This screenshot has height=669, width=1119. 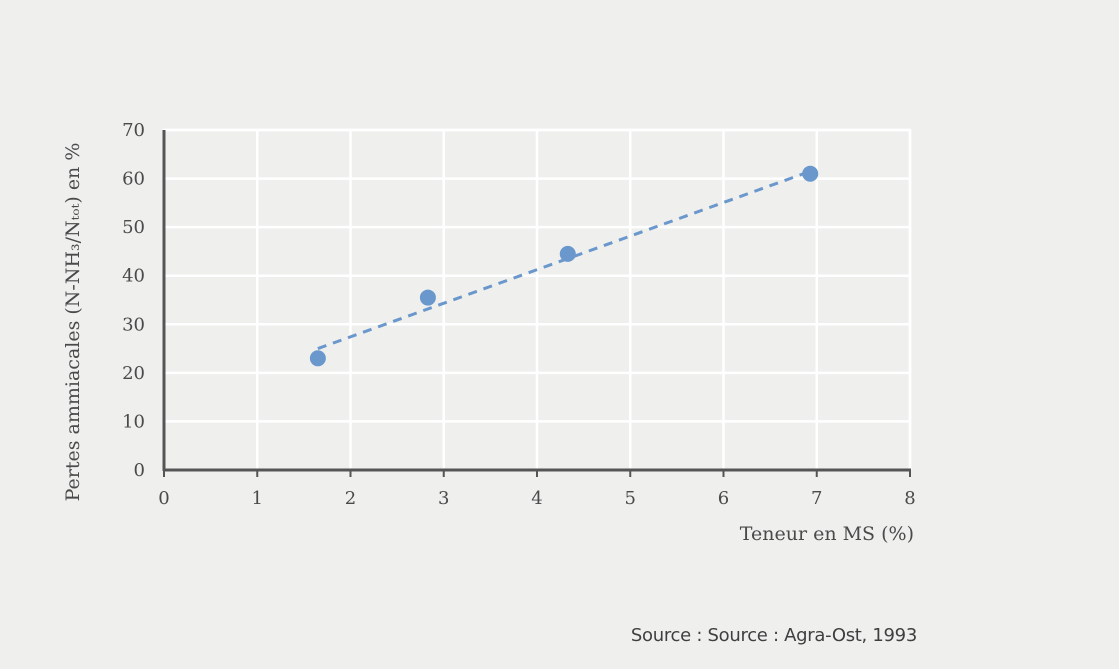 I want to click on x-tick-label: 5, so click(x=630, y=498).